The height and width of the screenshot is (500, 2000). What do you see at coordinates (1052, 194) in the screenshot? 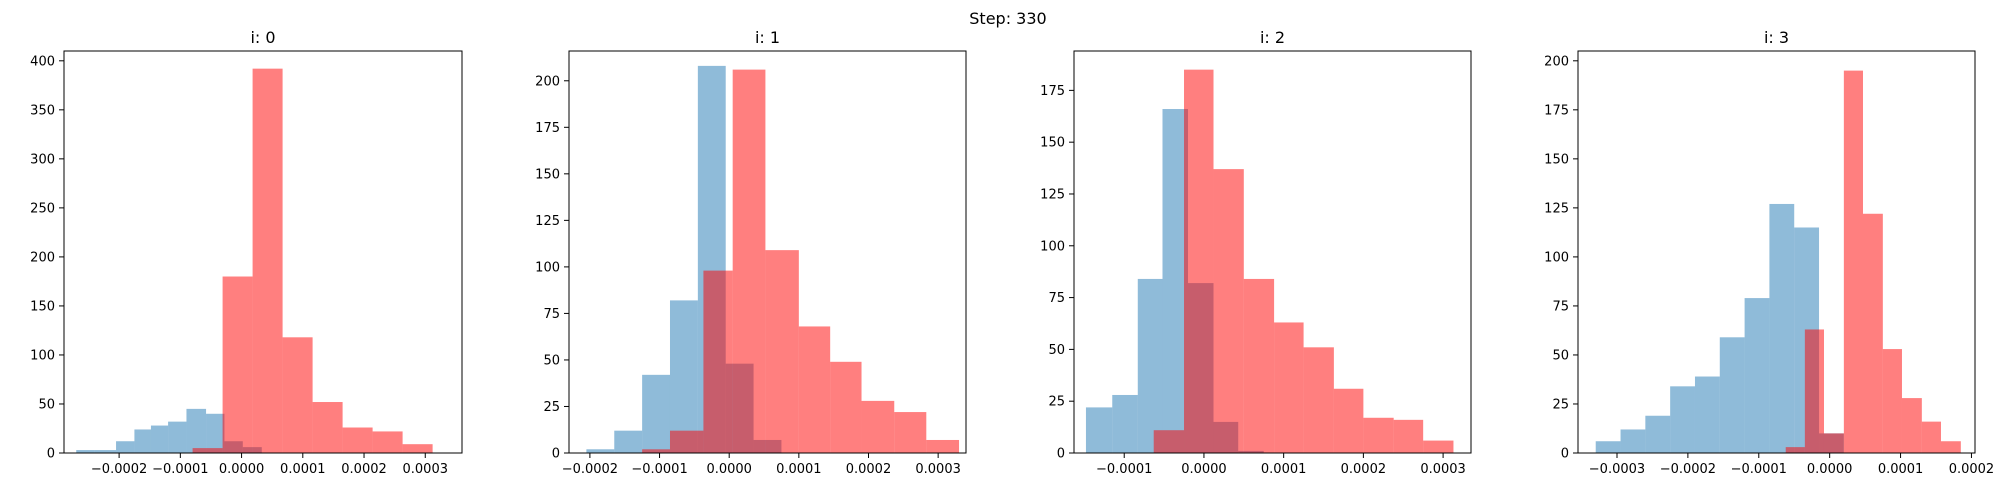
I see `y-tick-label: 125` at bounding box center [1052, 194].